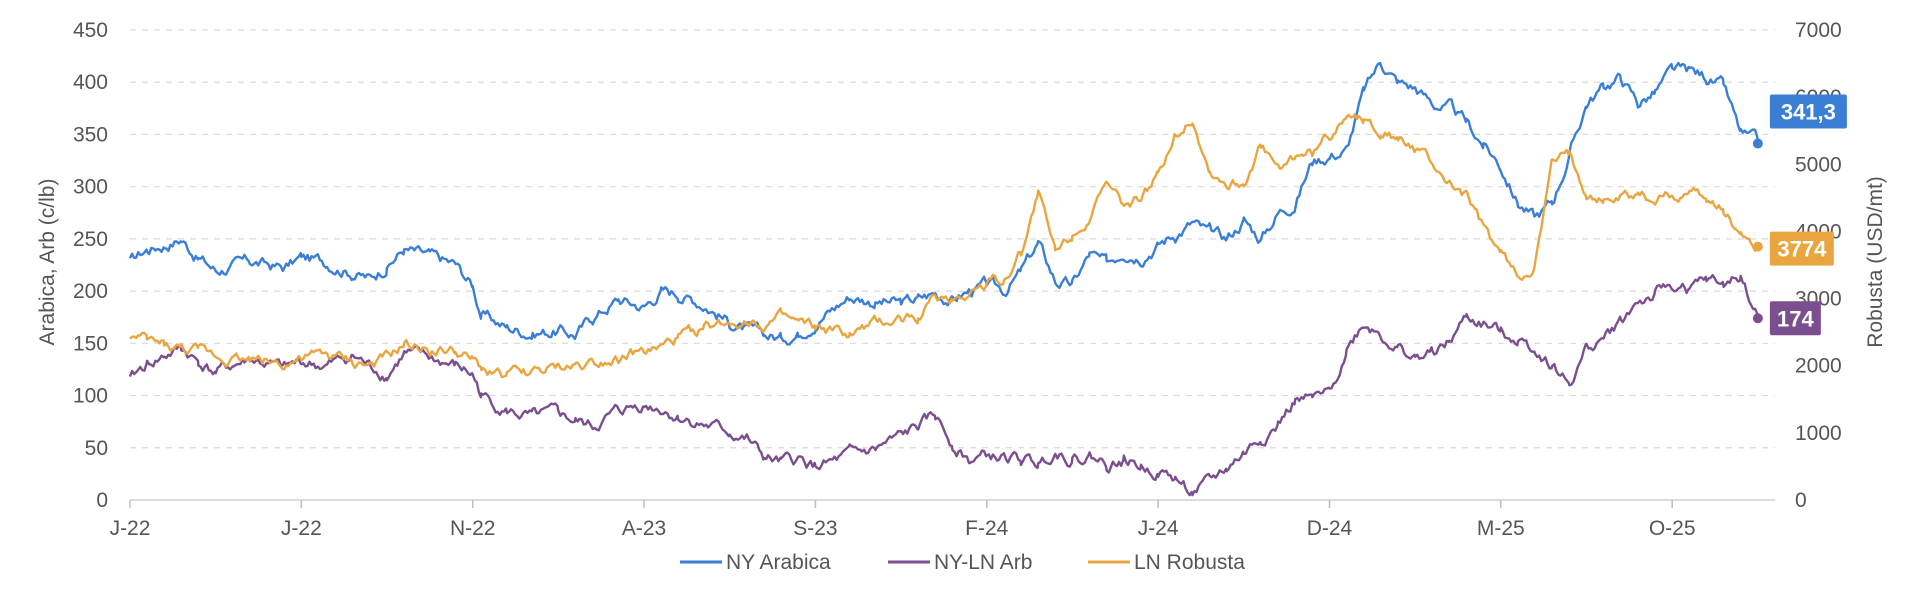  Describe the element at coordinates (815, 528) in the screenshot. I see `x-tick-label: S-23` at that location.